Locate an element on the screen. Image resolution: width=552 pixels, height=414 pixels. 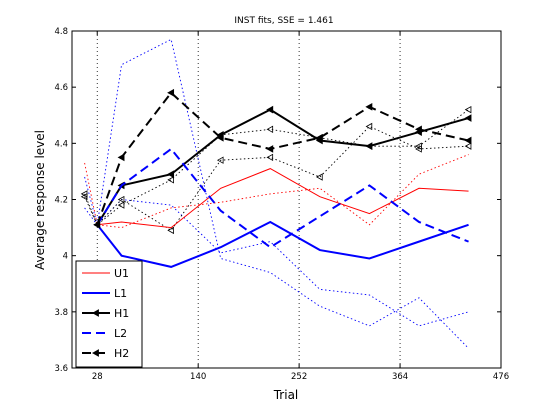
x-tick-label: 364 is located at coordinates (400, 377).